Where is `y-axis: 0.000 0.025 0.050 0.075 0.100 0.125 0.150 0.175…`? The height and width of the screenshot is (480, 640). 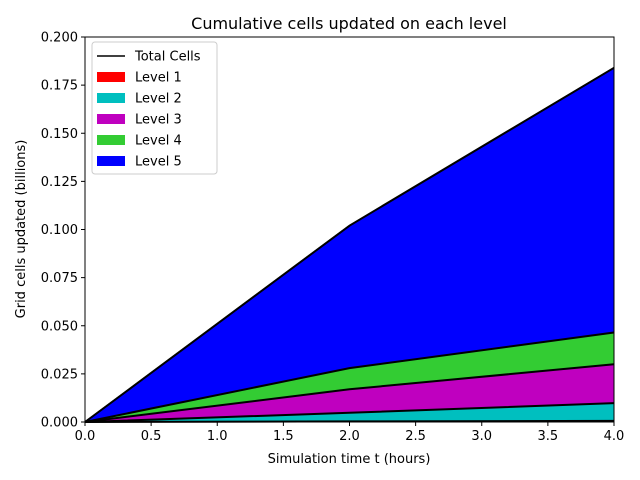 y-axis: 0.000 0.025 0.050 0.075 0.100 0.125 0.150 0.175… is located at coordinates (63, 231).